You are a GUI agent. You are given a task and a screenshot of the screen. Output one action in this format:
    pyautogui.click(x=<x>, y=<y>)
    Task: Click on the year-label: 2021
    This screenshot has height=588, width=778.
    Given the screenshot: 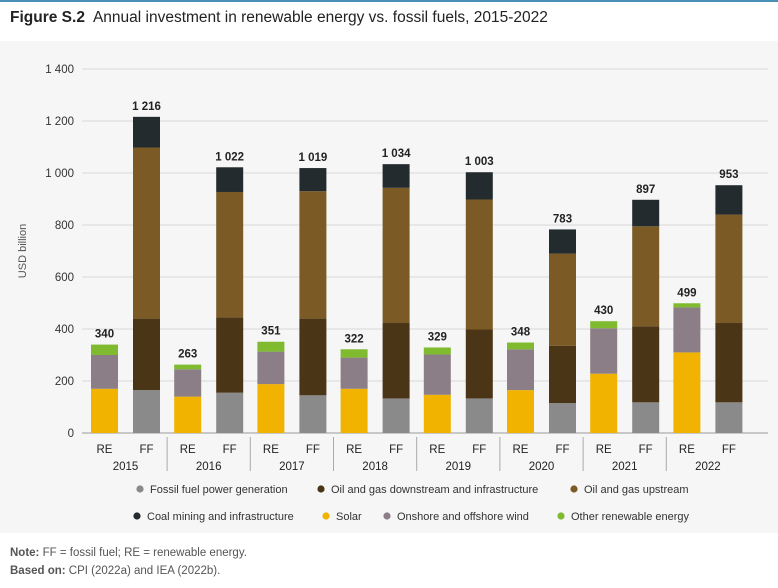 What is the action you would take?
    pyautogui.click(x=625, y=467)
    